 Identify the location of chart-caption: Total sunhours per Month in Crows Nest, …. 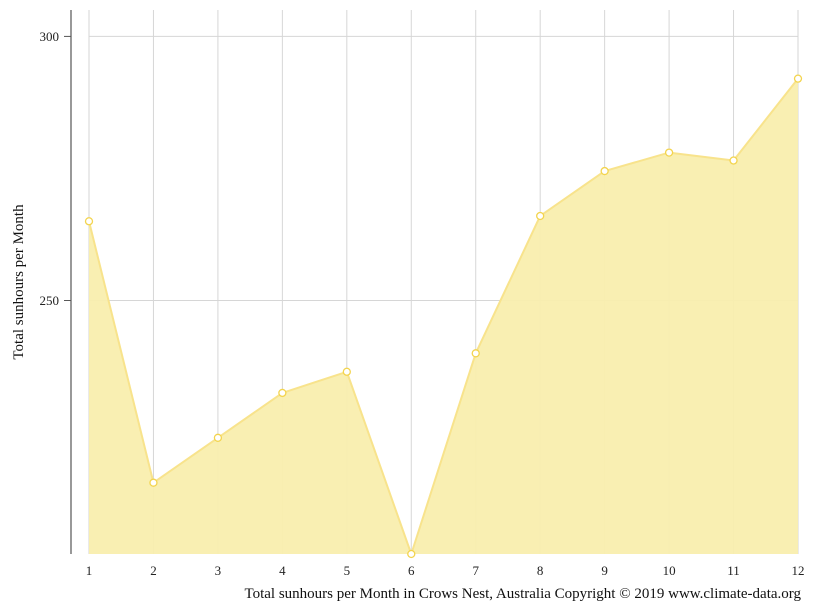
(522, 594).